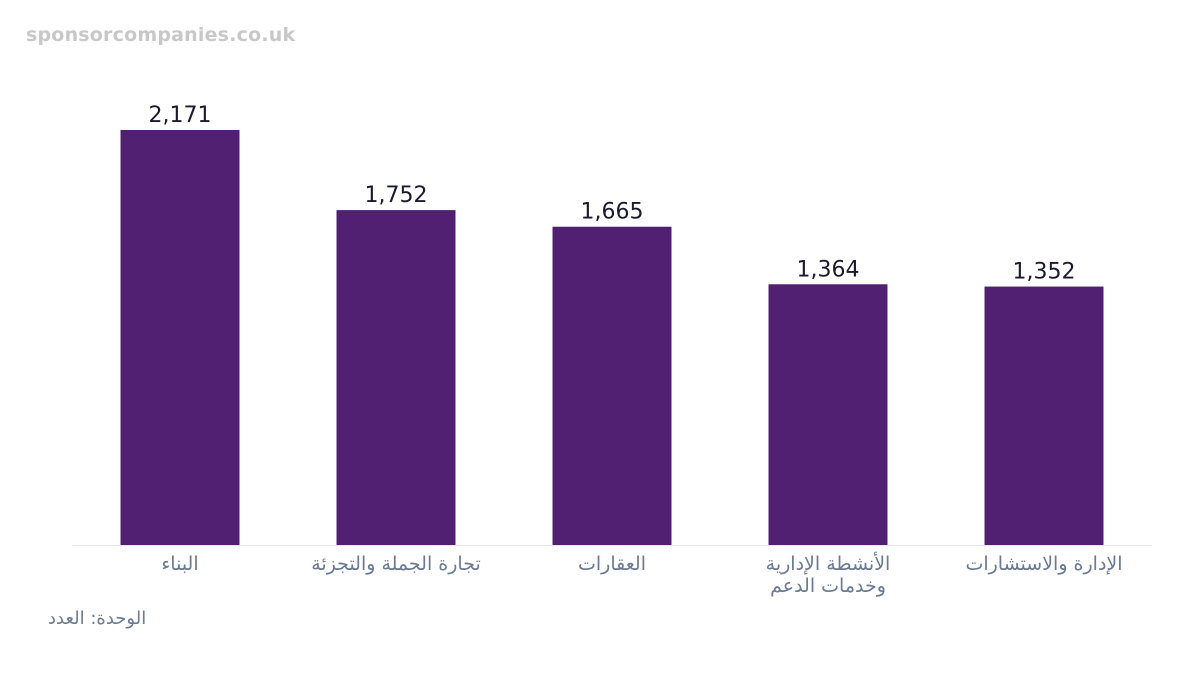  I want to click on category-label-2: تجارة الجملة والتجزئة, so click(396, 564).